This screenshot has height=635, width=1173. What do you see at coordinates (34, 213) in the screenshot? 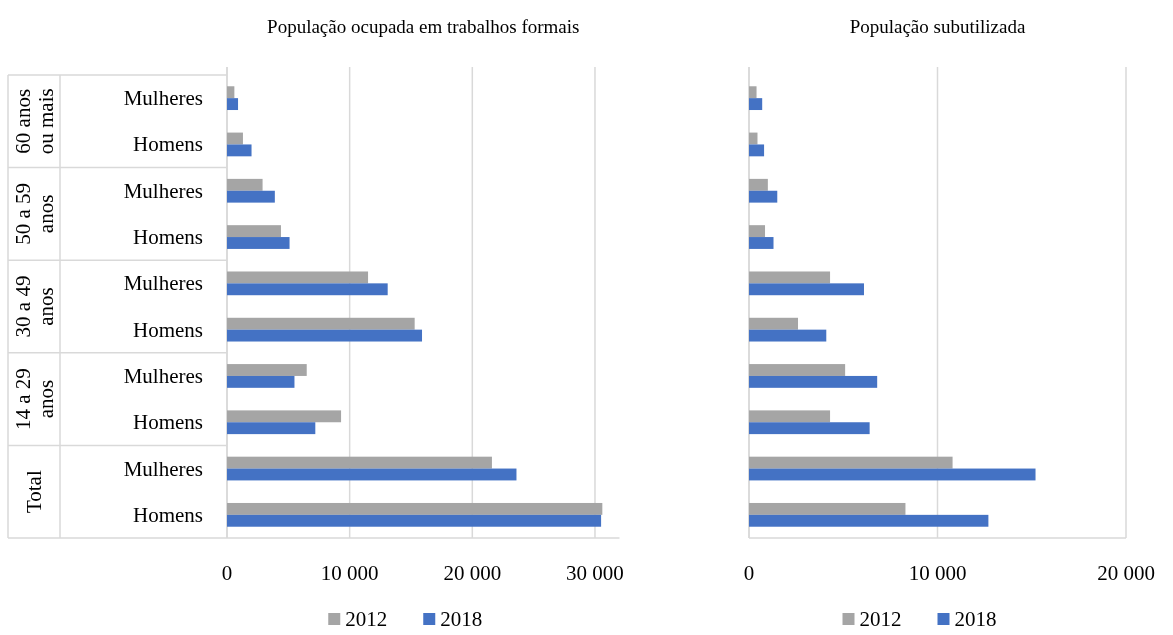
I see `text: 50 a 59 anos` at bounding box center [34, 213].